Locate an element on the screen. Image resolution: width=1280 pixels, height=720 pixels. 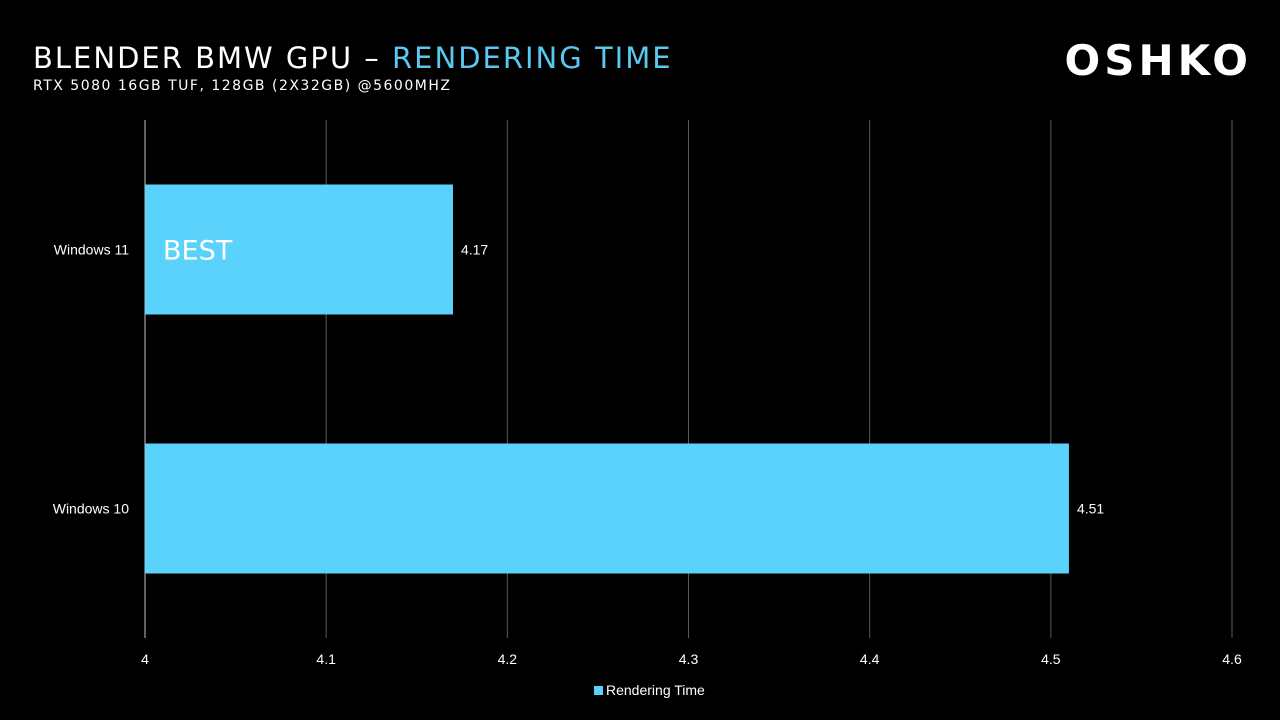
legend-label: Rendering Time is located at coordinates (655, 690).